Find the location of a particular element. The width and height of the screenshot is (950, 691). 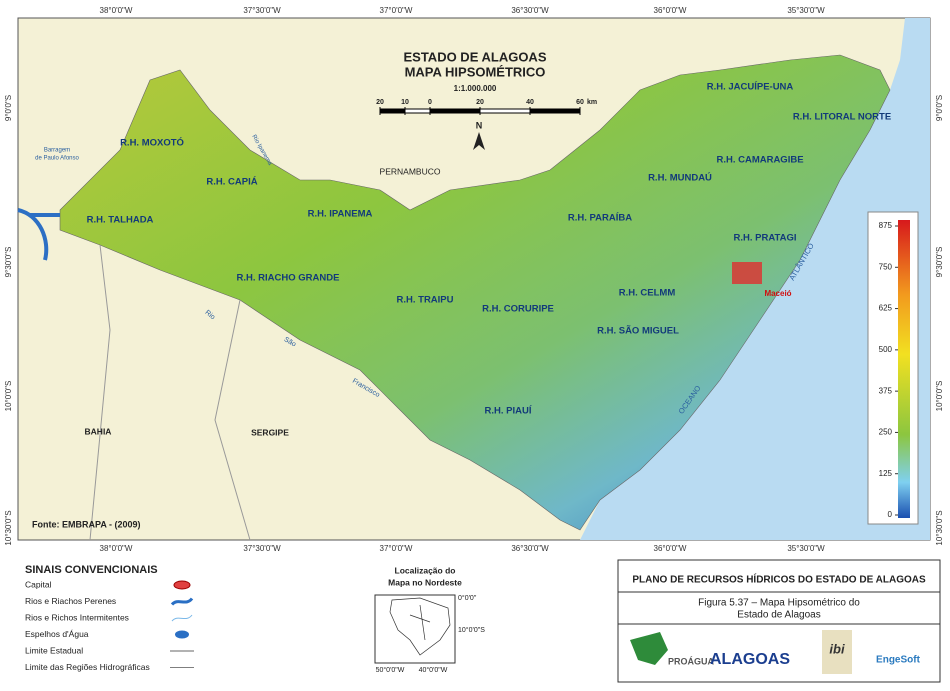

colorbar-tick-label: 500 is located at coordinates (886, 349).